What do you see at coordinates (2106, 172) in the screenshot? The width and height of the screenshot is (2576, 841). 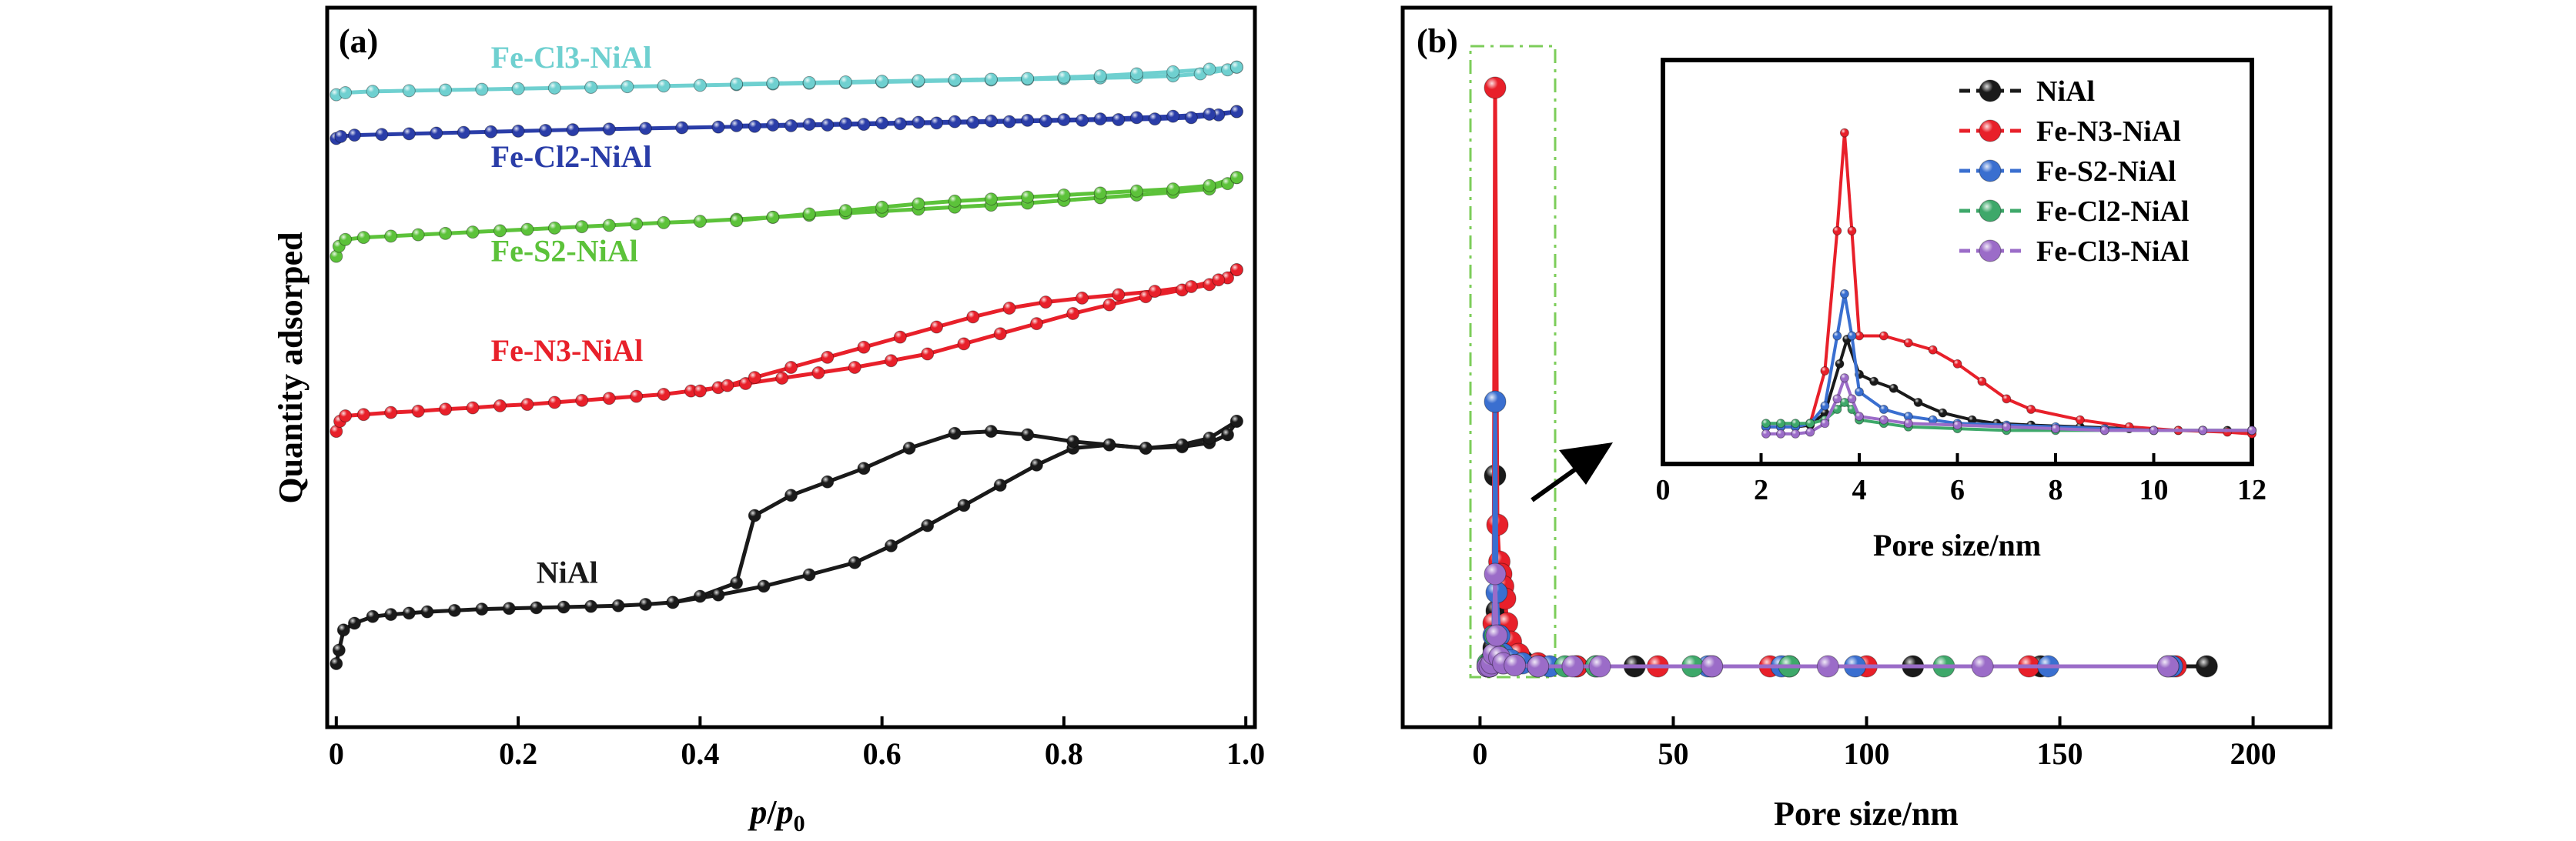 I see `legend-label: Fe-S2-NiAl` at bounding box center [2106, 172].